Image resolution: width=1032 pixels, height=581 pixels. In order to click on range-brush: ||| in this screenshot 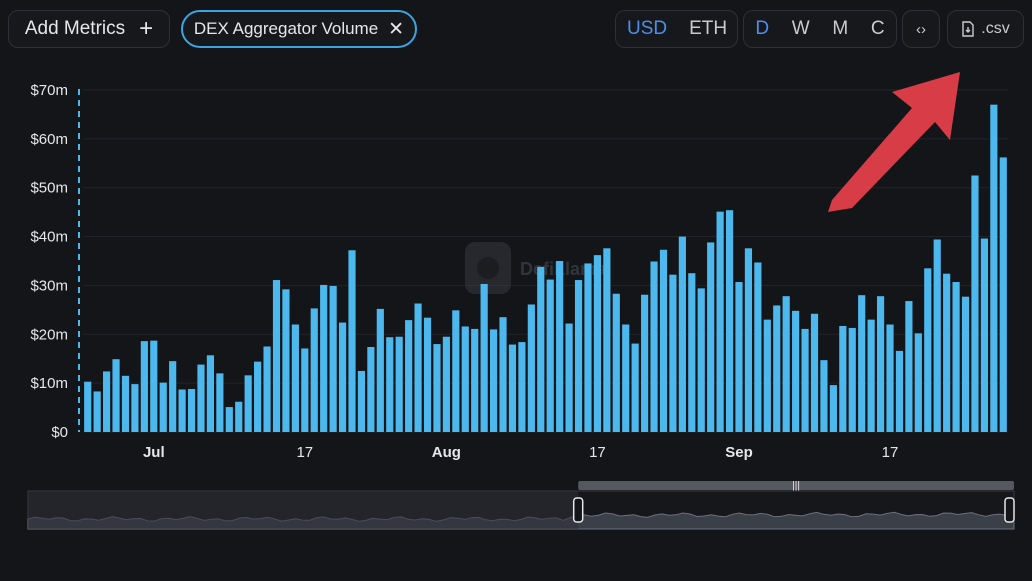, I will do `click(521, 505)`.